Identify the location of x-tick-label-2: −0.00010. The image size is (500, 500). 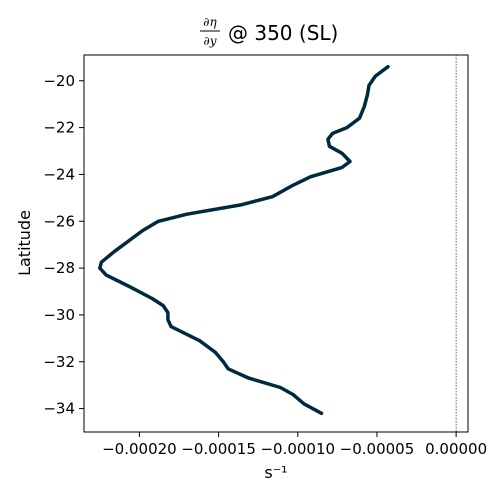
(297, 449).